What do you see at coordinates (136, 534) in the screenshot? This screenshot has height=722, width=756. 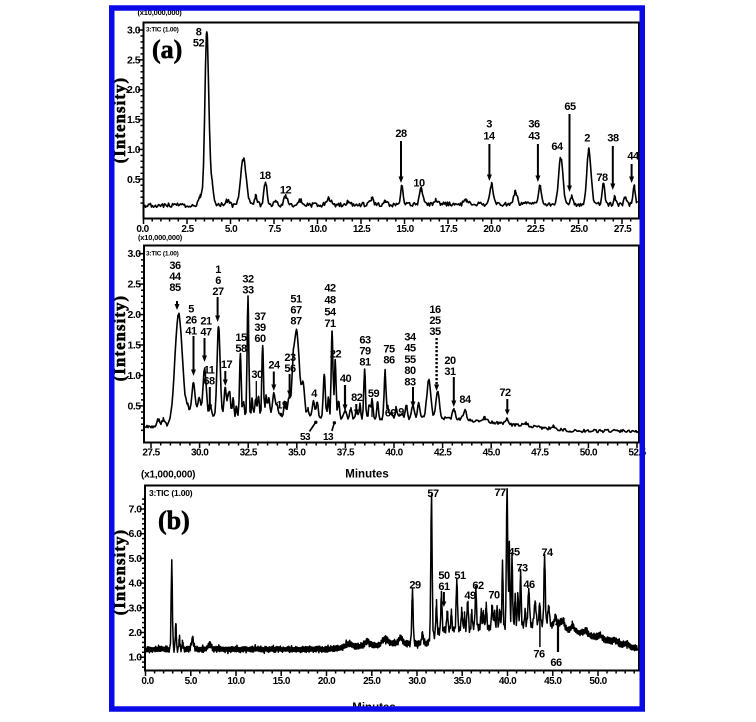 I see `svg-text: 6.0` at bounding box center [136, 534].